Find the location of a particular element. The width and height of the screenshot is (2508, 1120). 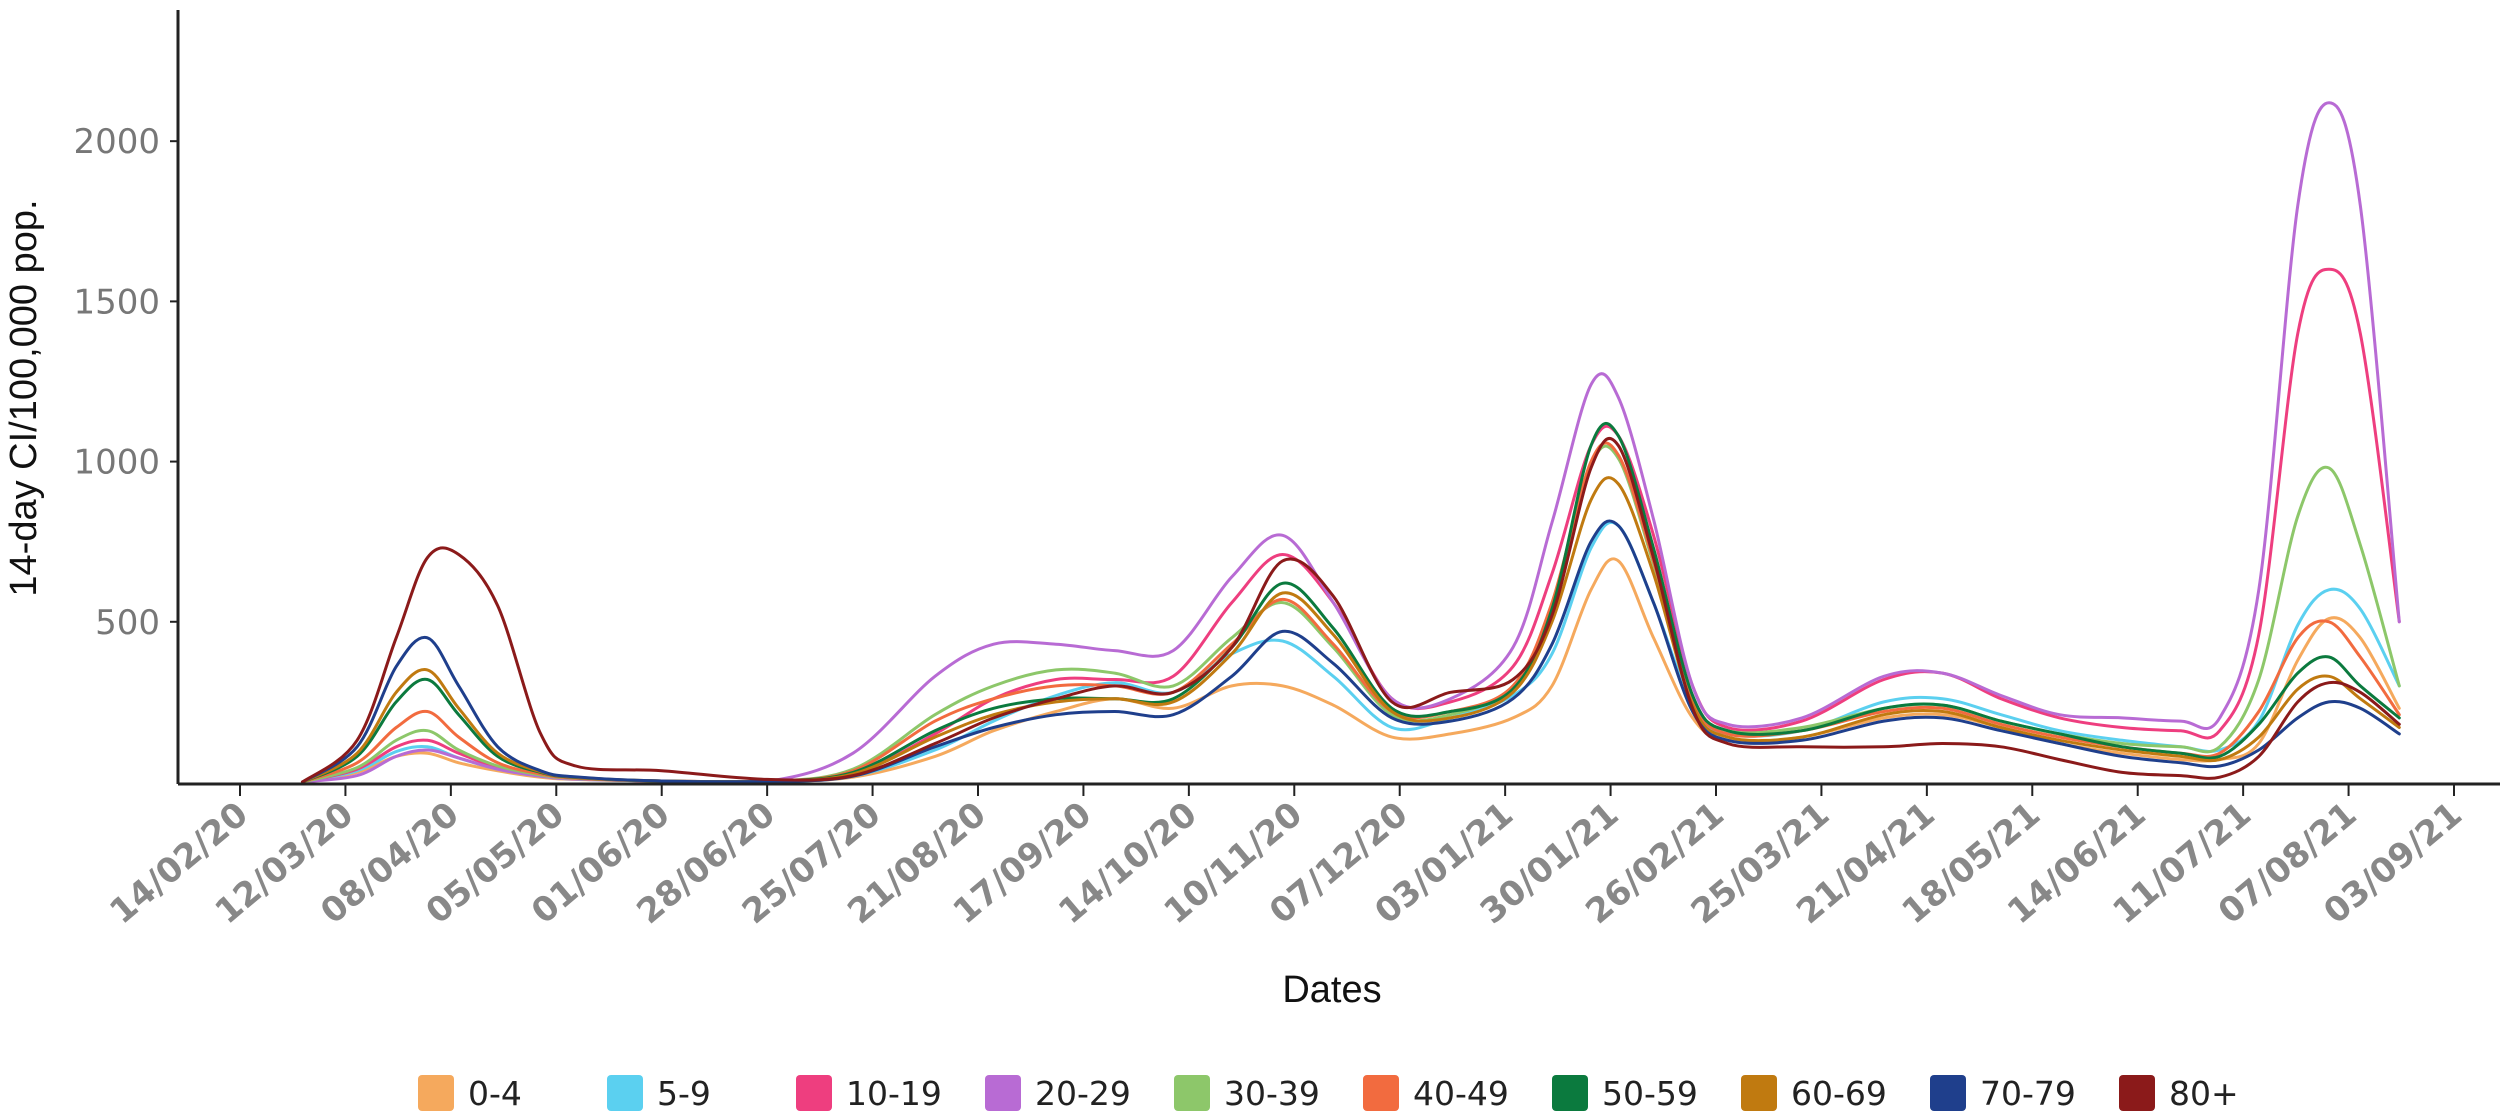

y-tick-label: 1000 is located at coordinates (116, 463).